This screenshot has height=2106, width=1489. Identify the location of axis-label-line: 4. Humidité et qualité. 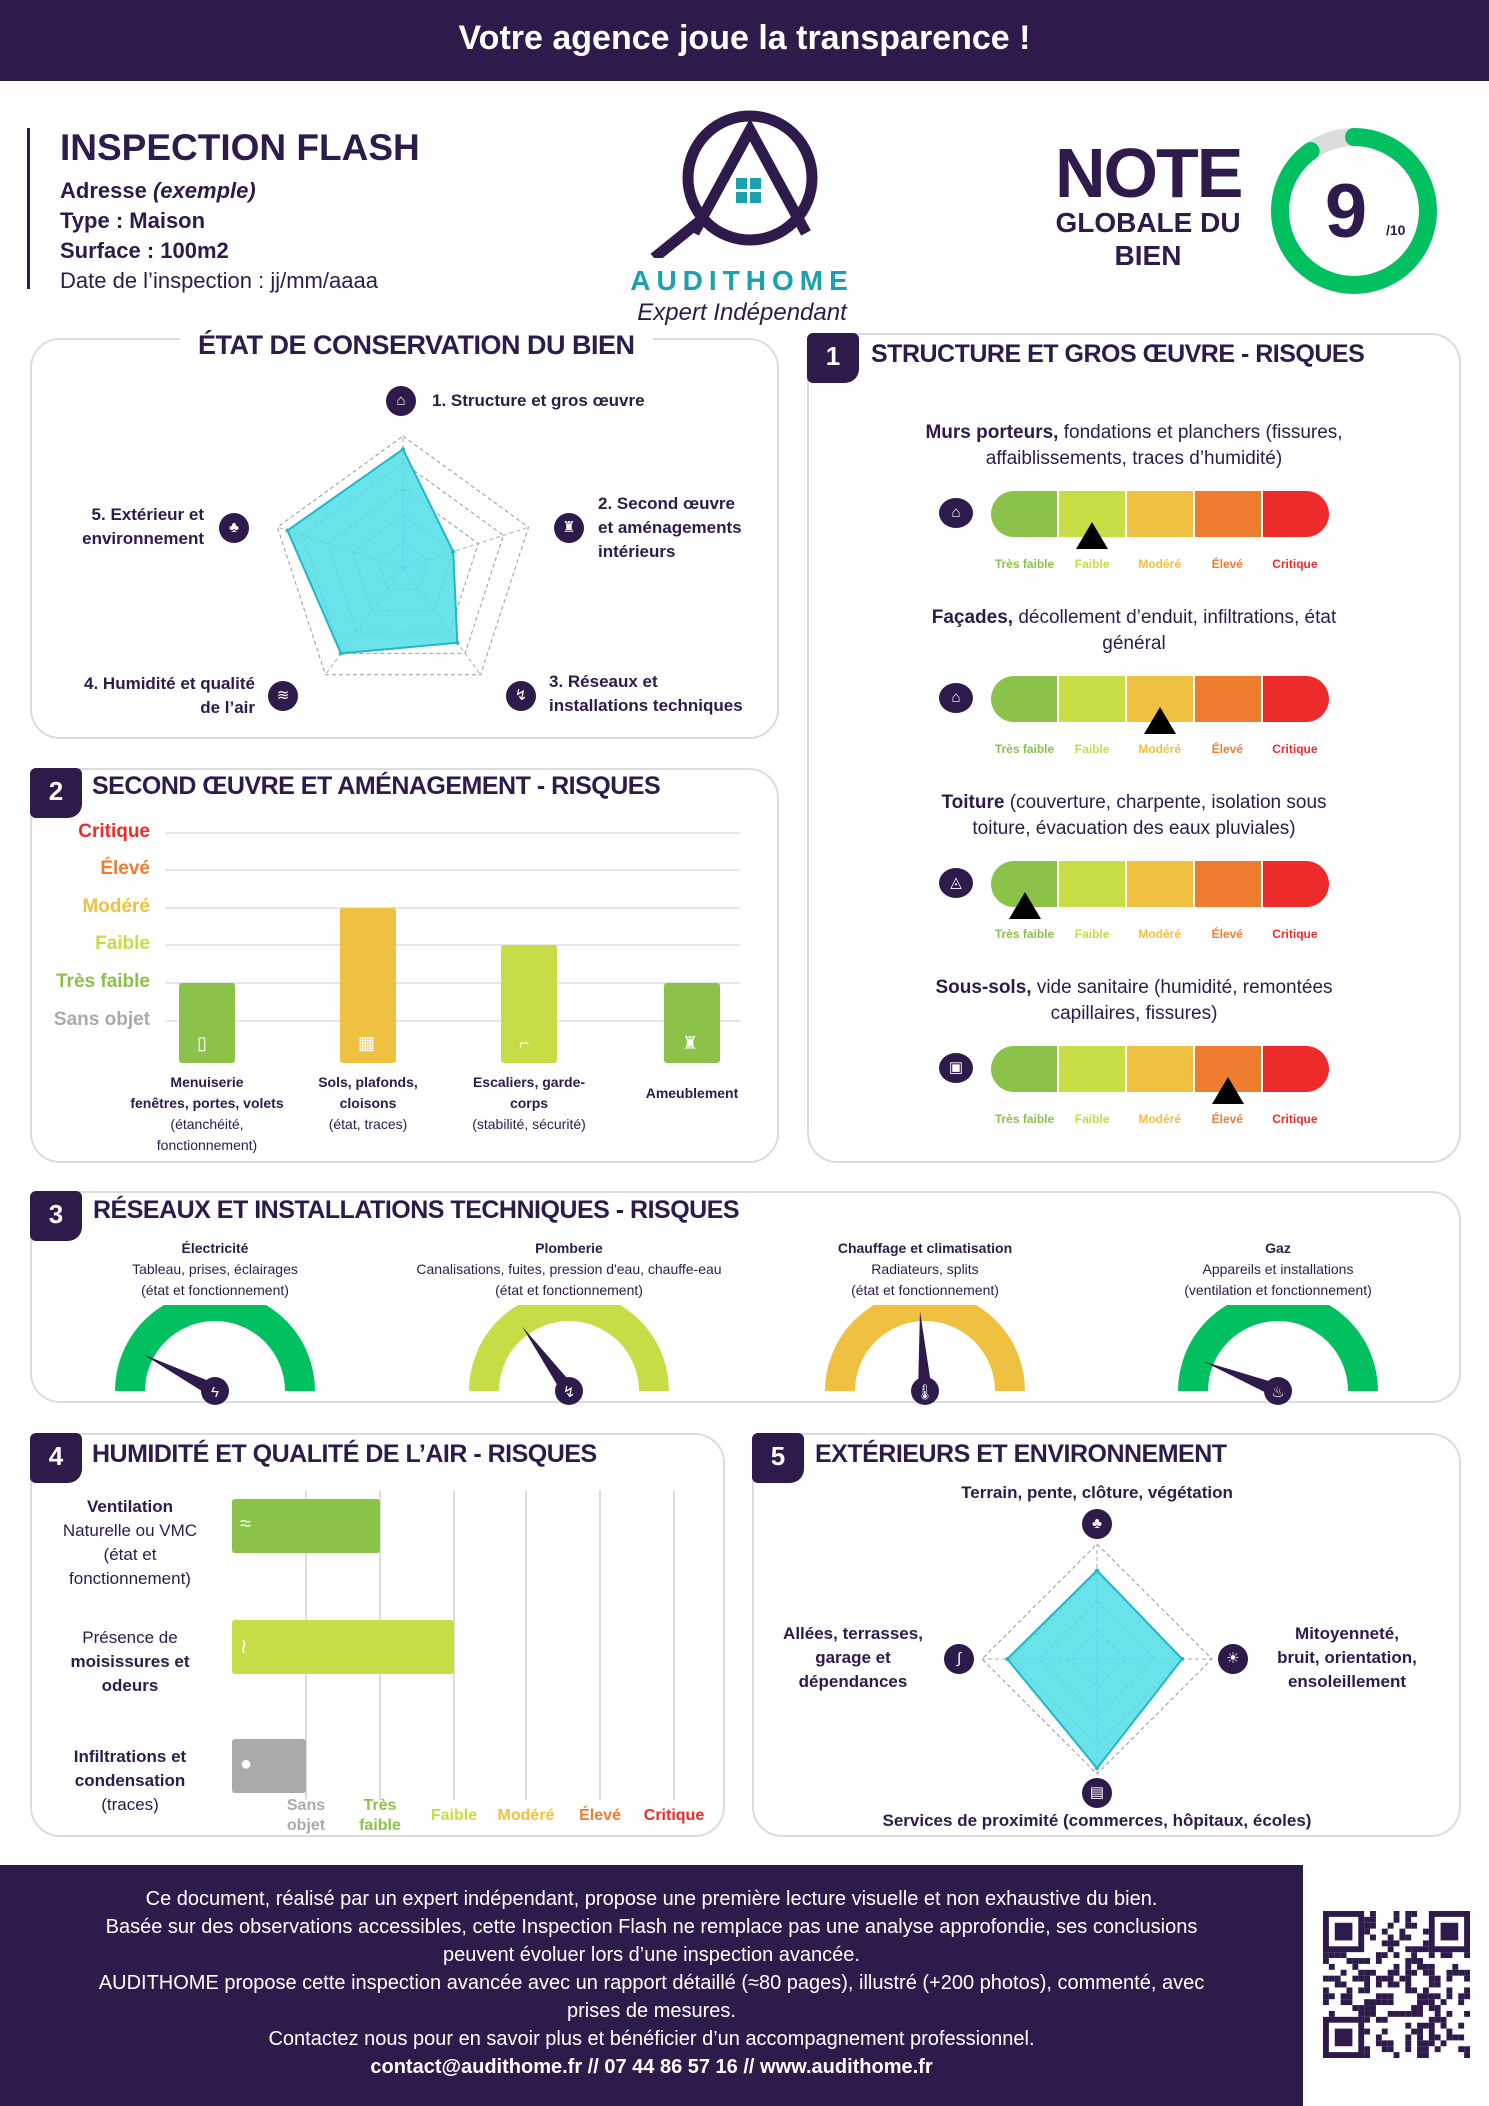
(169, 683).